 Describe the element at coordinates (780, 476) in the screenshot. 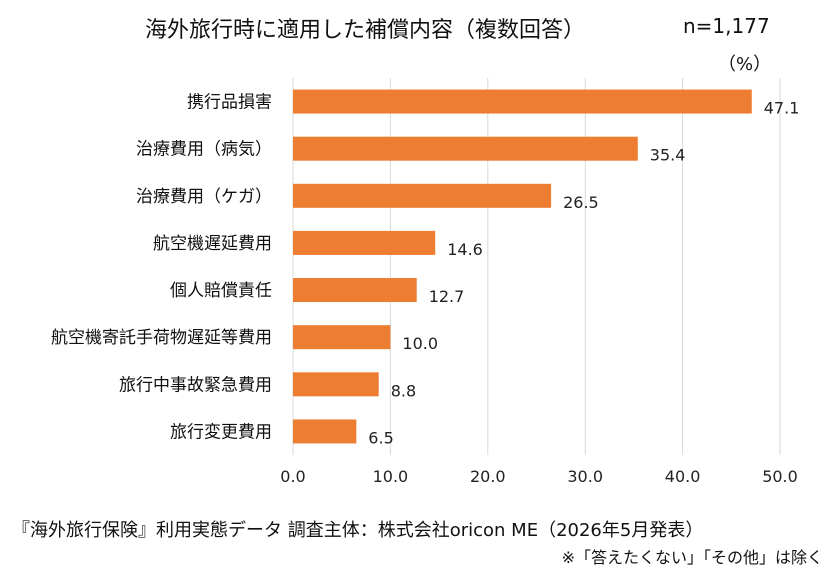

I see `x-tick-label: 50.0` at that location.